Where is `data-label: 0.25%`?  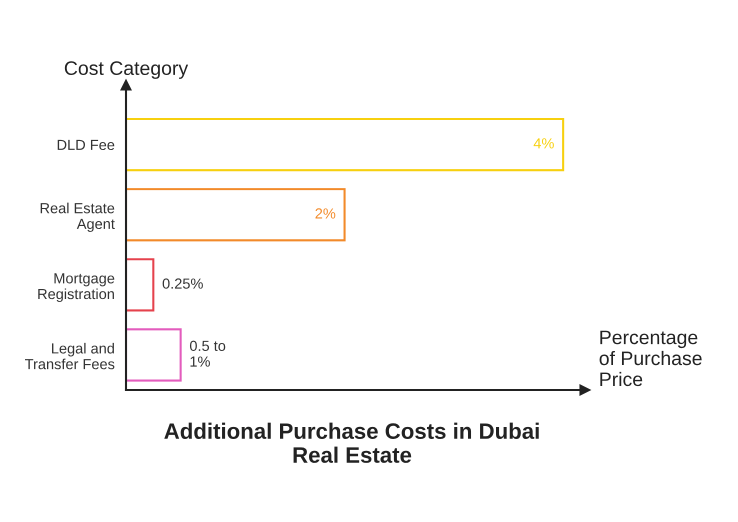 data-label: 0.25% is located at coordinates (182, 283).